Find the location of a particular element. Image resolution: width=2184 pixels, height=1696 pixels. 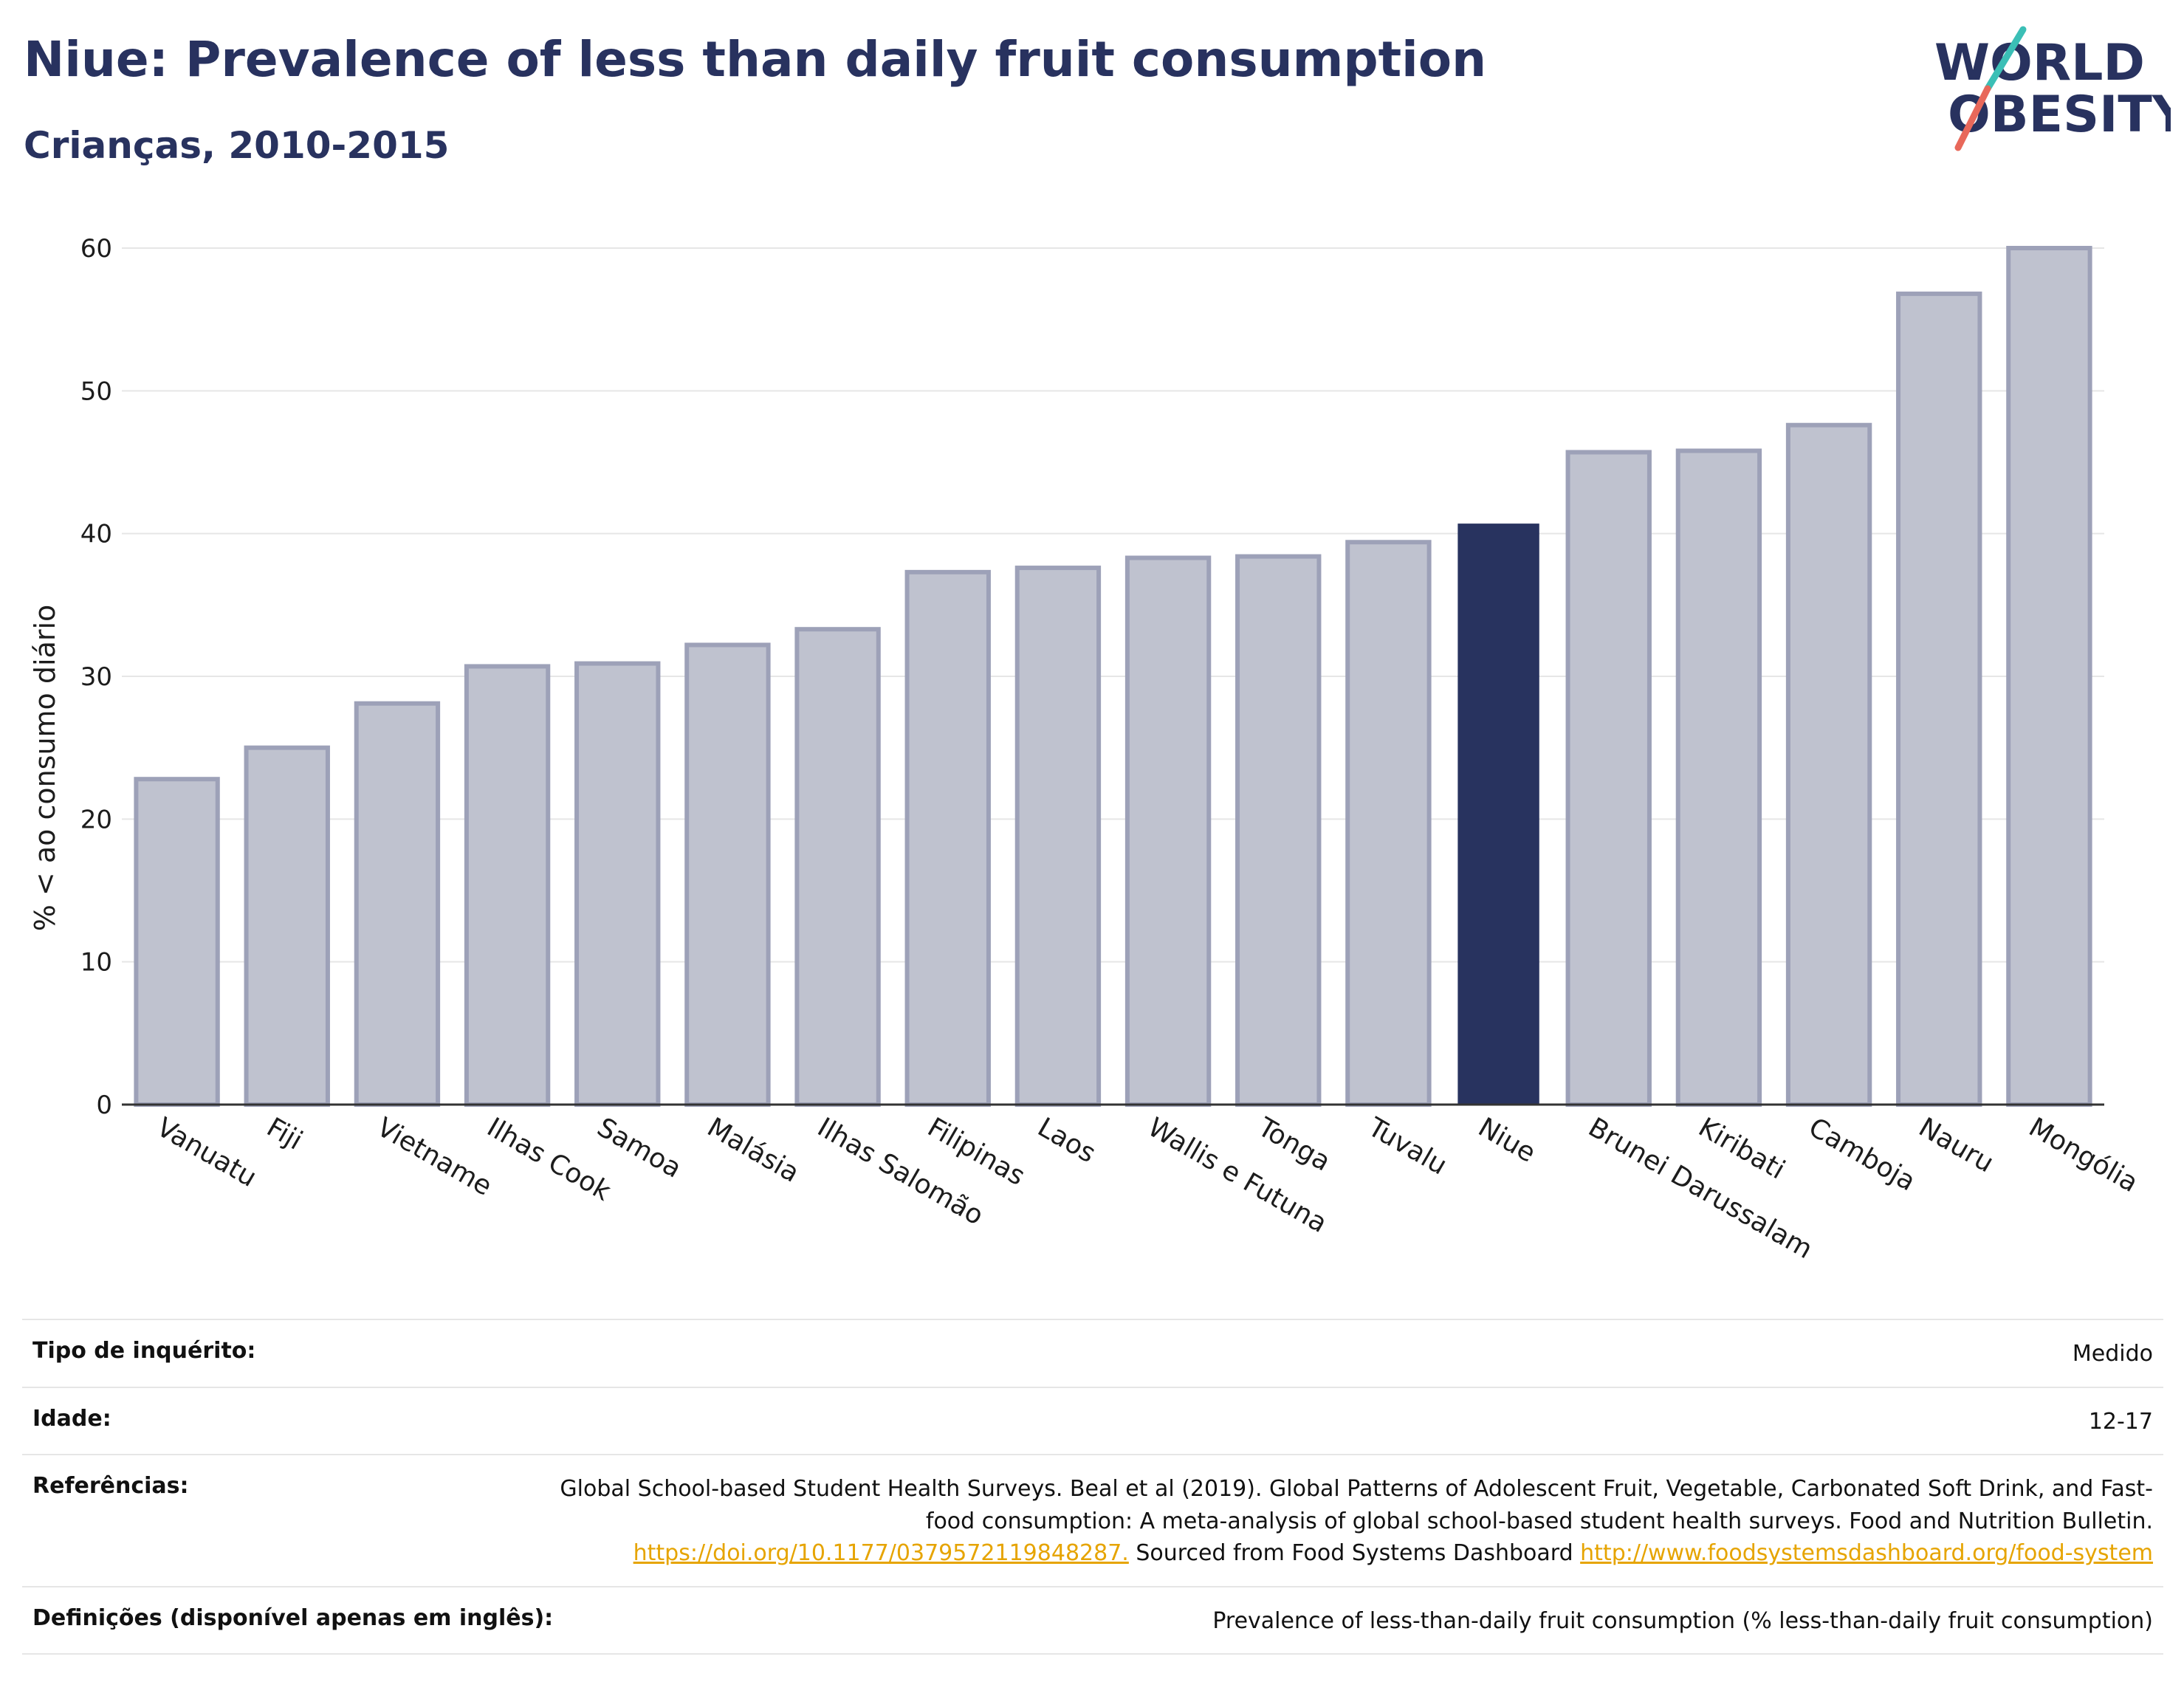

bar-tuvalu is located at coordinates (1388, 823).